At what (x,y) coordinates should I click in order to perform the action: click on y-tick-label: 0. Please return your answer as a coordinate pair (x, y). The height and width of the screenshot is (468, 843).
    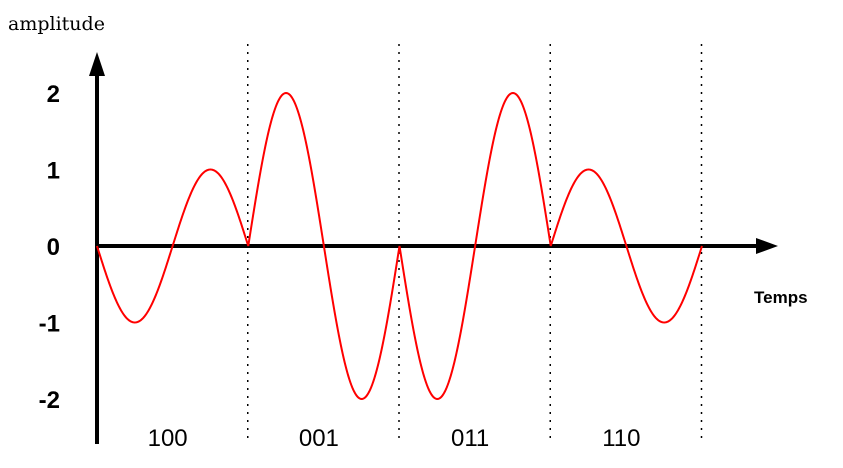
    Looking at the image, I should click on (53, 247).